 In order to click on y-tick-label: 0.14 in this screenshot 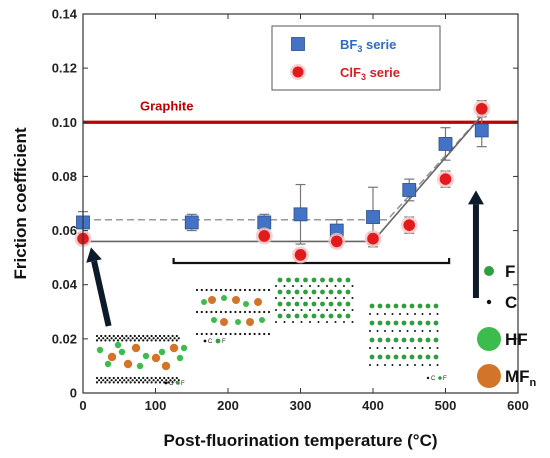, I will do `click(65, 14)`.